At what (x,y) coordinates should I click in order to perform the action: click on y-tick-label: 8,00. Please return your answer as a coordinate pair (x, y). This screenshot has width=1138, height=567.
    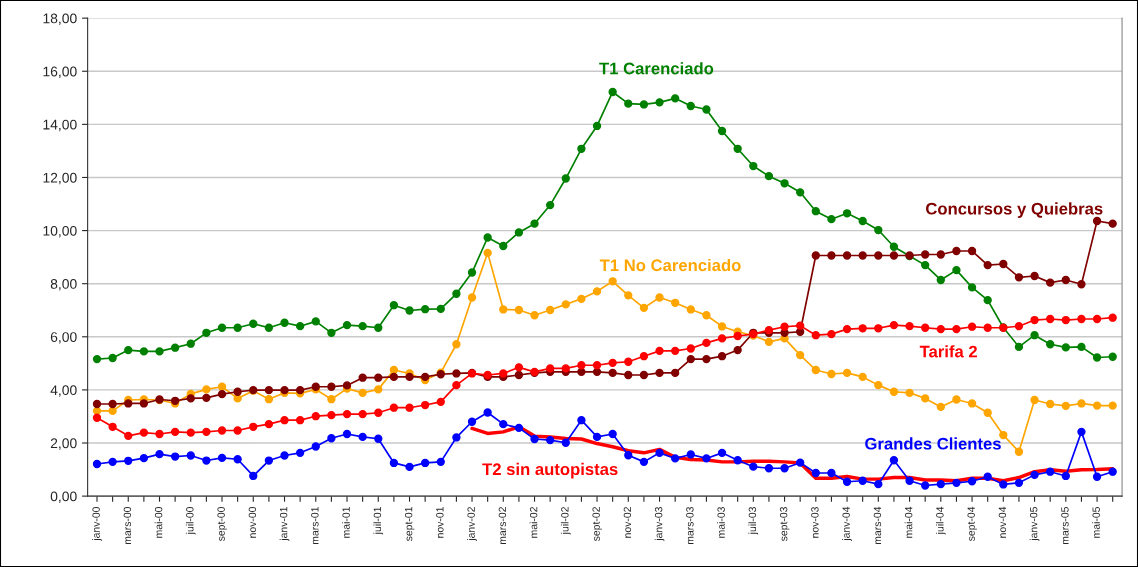
    Looking at the image, I should click on (63, 285).